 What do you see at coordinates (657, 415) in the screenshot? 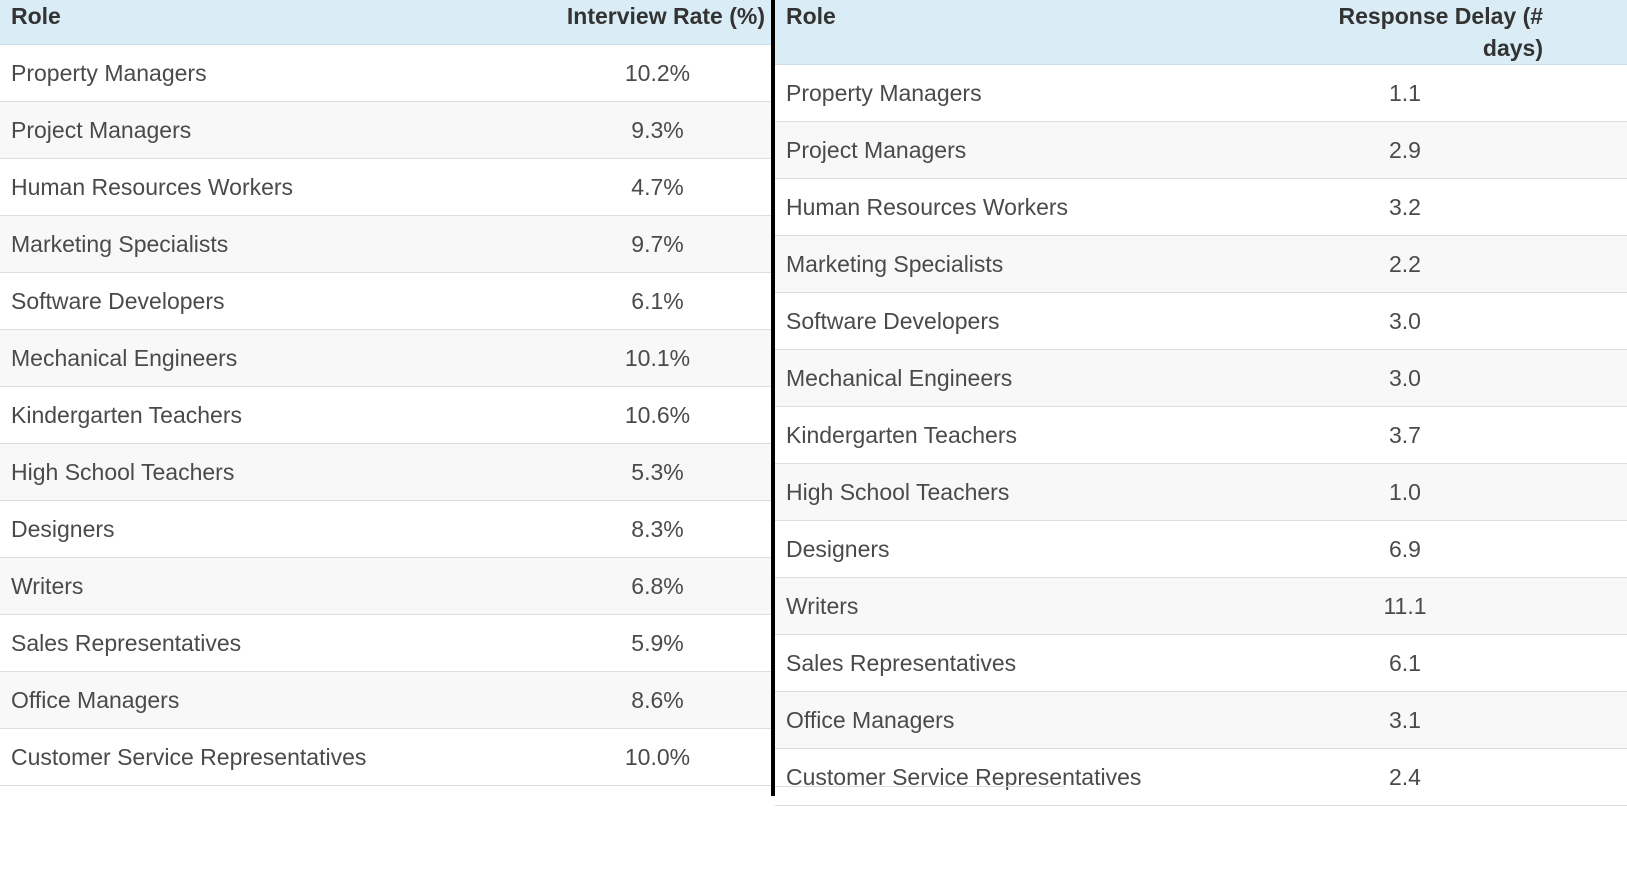
I see `cell-value: 10.6%` at bounding box center [657, 415].